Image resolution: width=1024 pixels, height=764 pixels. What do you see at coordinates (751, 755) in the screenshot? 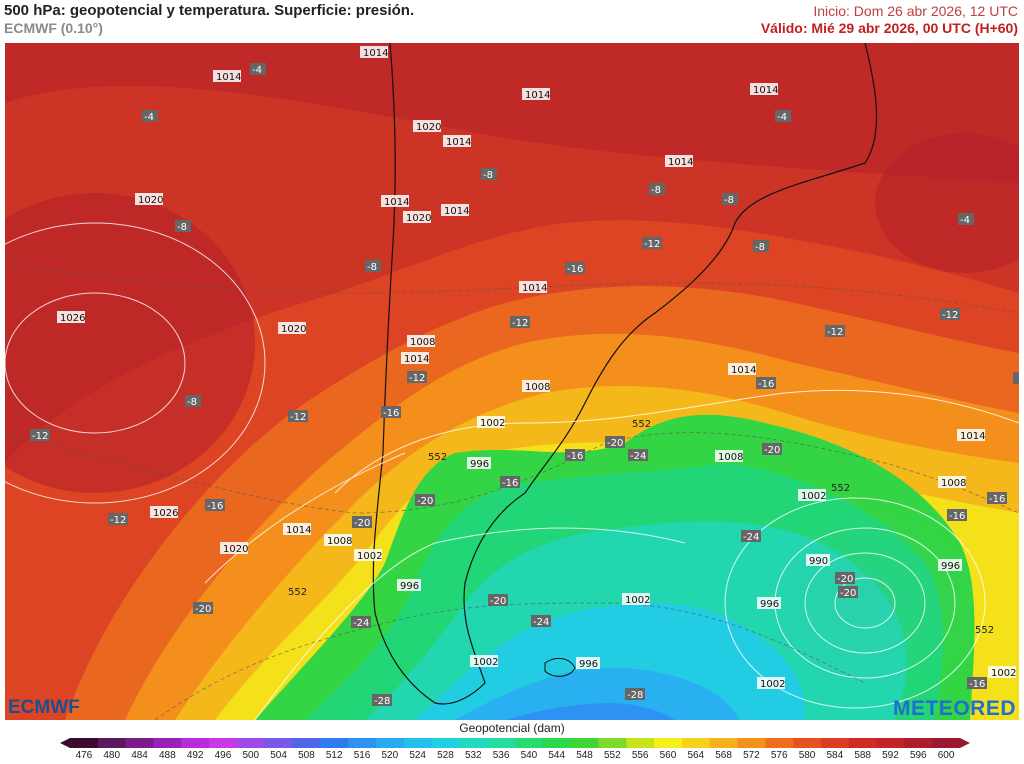
I see `colorbar-tick-label: 572` at bounding box center [751, 755].